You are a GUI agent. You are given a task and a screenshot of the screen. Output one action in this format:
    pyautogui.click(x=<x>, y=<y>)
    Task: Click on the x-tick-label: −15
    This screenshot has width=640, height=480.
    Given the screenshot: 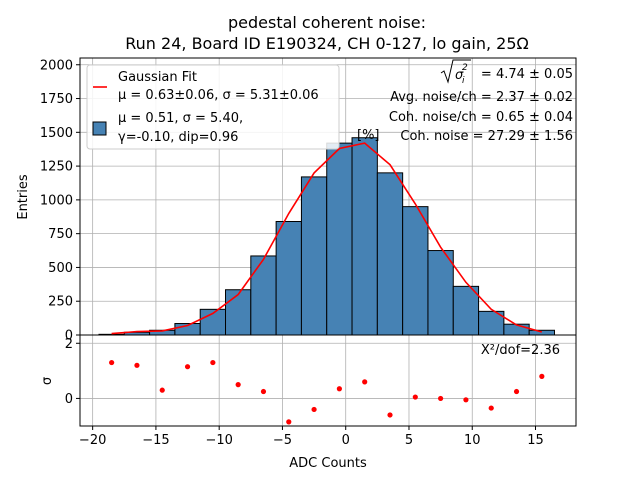 What is the action you would take?
    pyautogui.click(x=155, y=440)
    